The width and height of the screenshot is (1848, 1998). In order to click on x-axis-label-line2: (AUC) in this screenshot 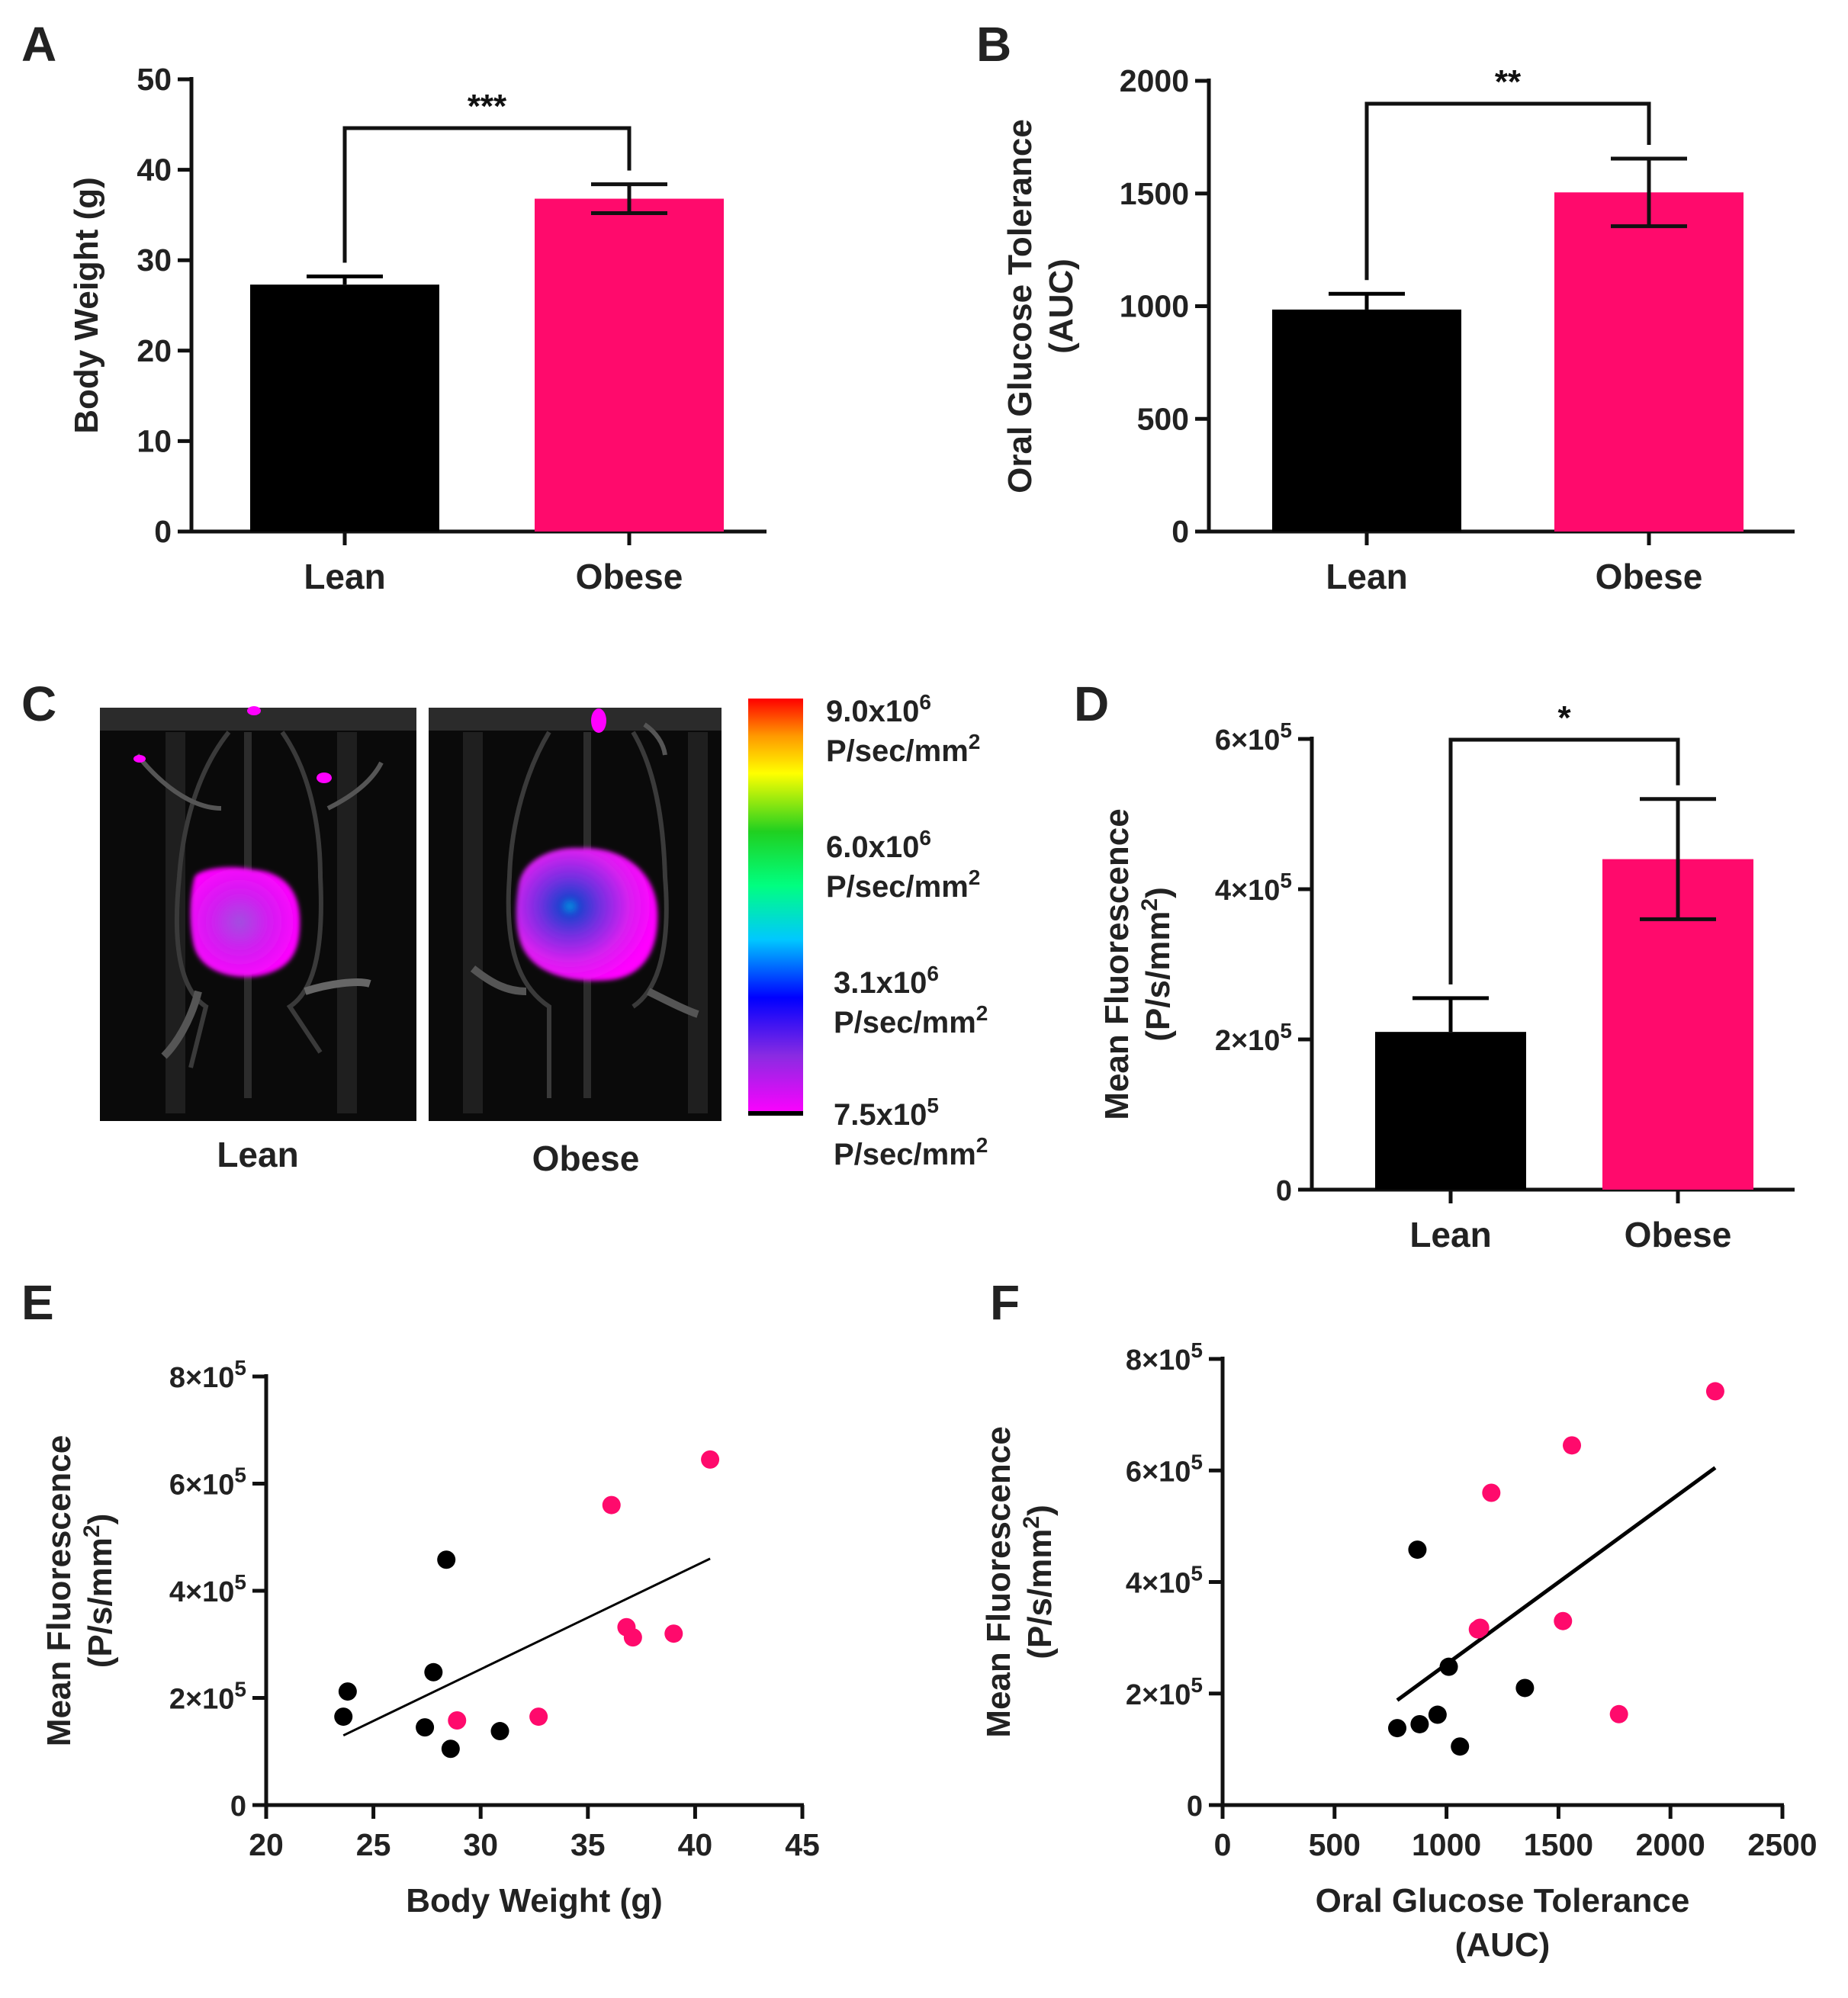, I will do `click(1503, 1945)`.